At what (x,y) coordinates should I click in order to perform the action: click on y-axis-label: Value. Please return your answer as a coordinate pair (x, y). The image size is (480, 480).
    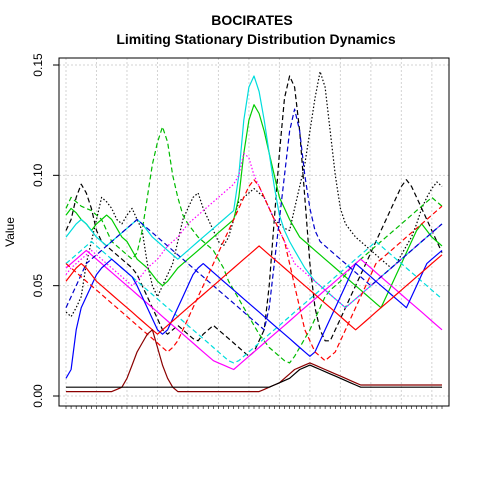
    Looking at the image, I should click on (10, 232).